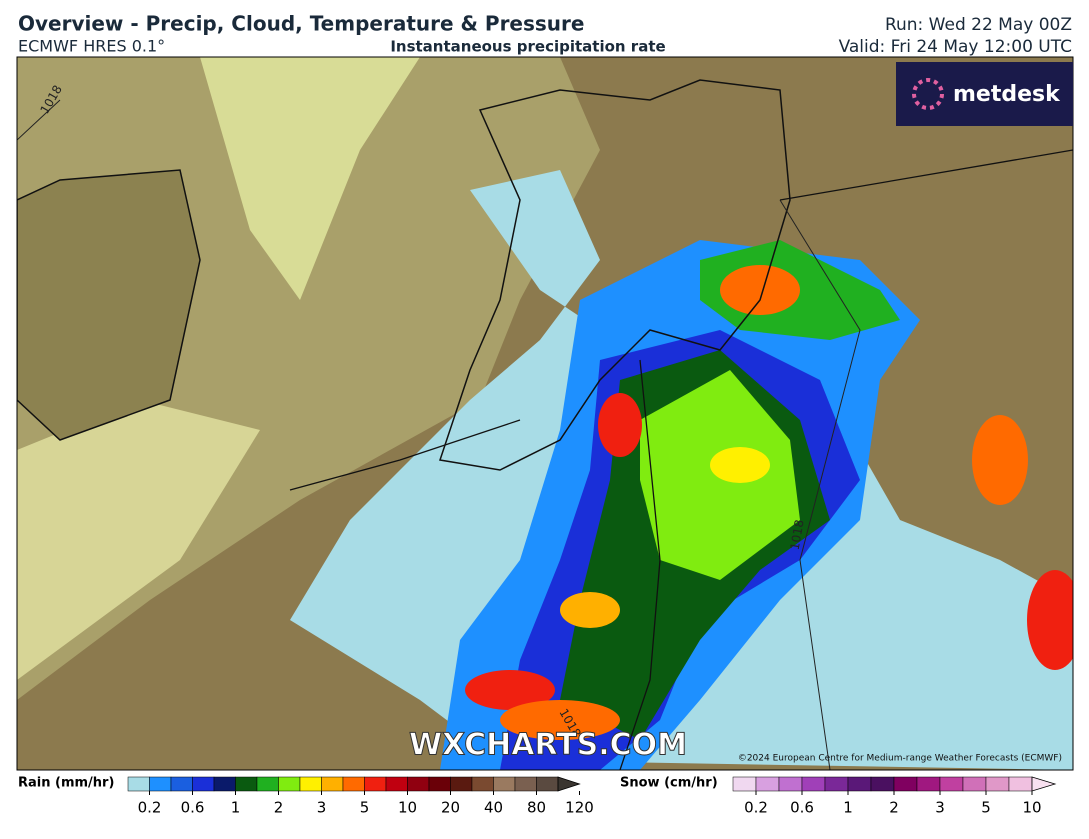  I want to click on tick-label: 120, so click(579, 808).